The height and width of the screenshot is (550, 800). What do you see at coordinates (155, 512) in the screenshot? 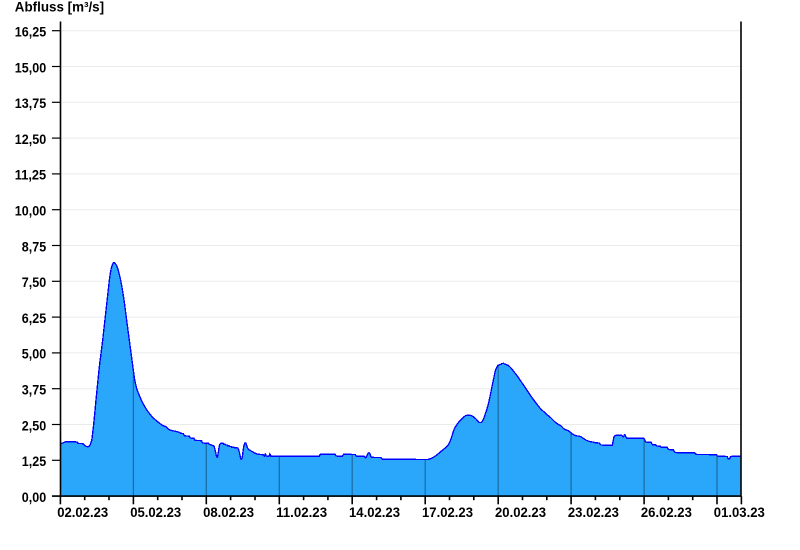
I see `svg-text: 05.02.23` at bounding box center [155, 512].